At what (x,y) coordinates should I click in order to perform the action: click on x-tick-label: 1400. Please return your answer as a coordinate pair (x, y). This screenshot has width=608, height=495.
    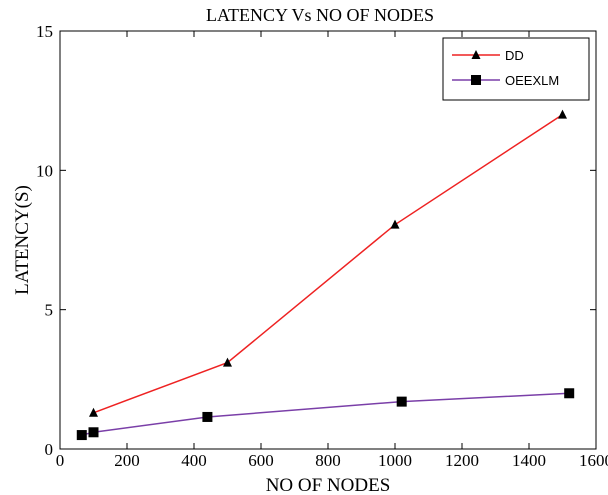
    Looking at the image, I should click on (529, 460).